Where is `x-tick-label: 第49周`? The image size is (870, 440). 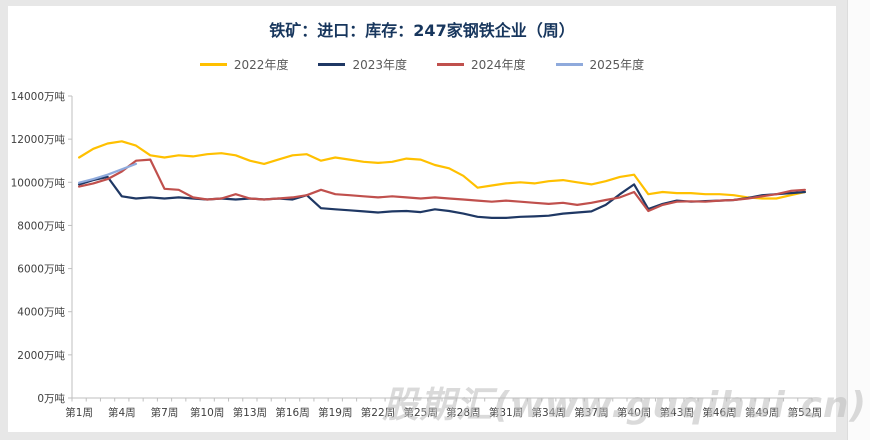
x-tick-label: 第49周 is located at coordinates (762, 412).